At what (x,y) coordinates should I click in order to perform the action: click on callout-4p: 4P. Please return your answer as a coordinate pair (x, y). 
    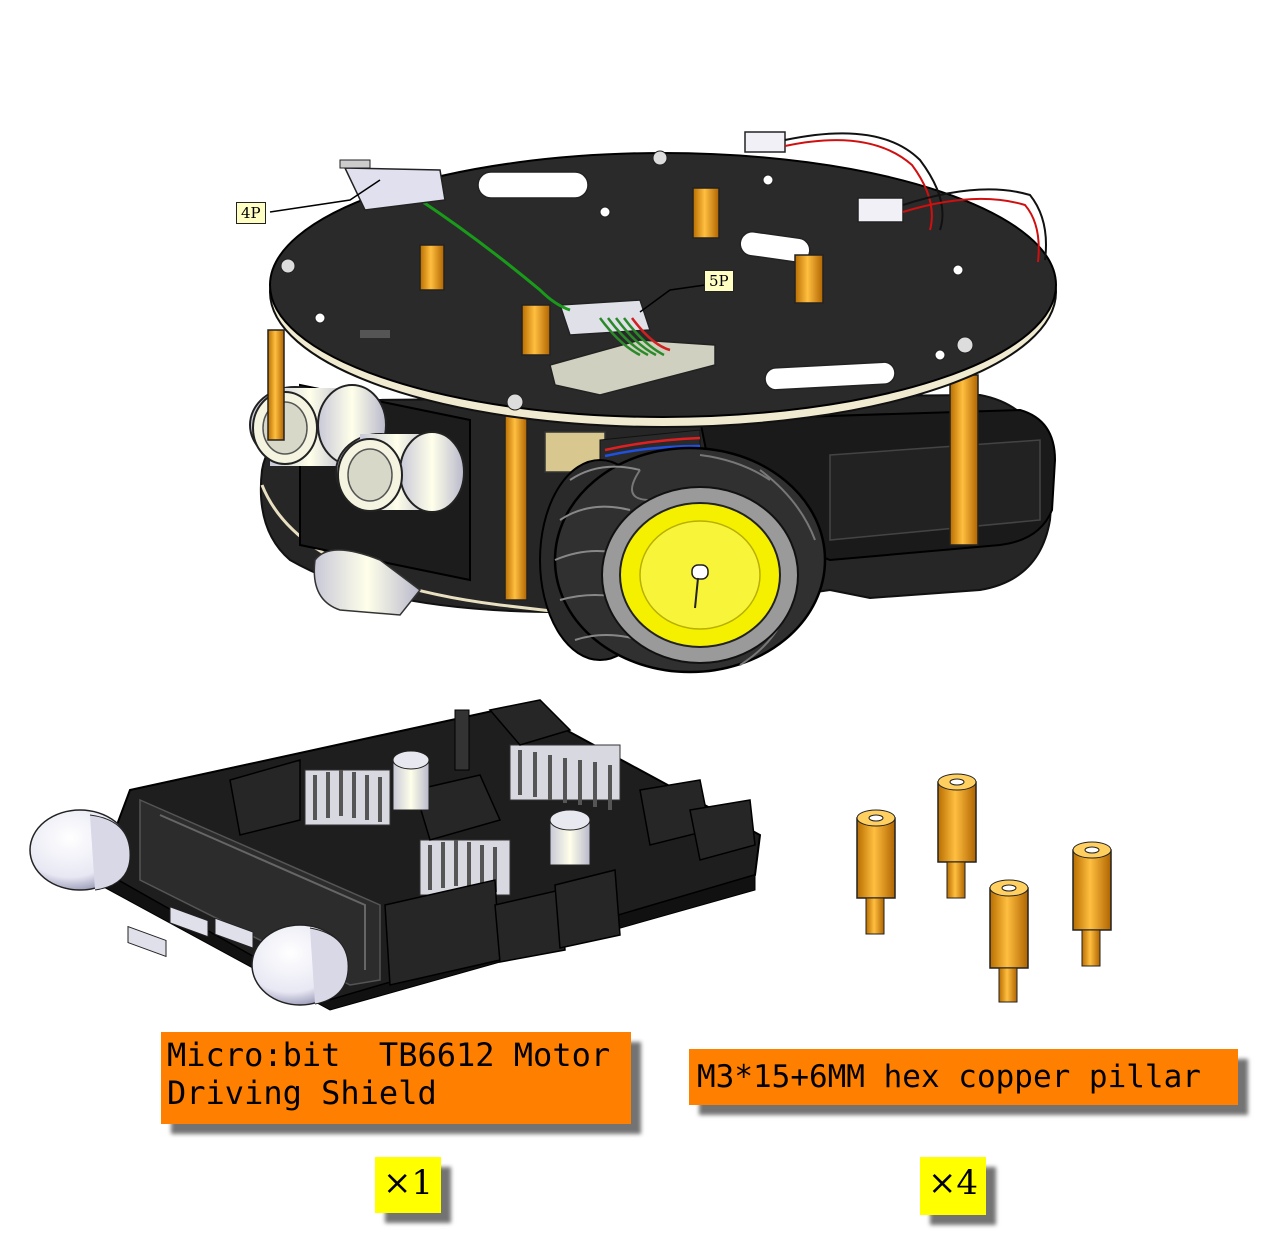
    Looking at the image, I should click on (251, 213).